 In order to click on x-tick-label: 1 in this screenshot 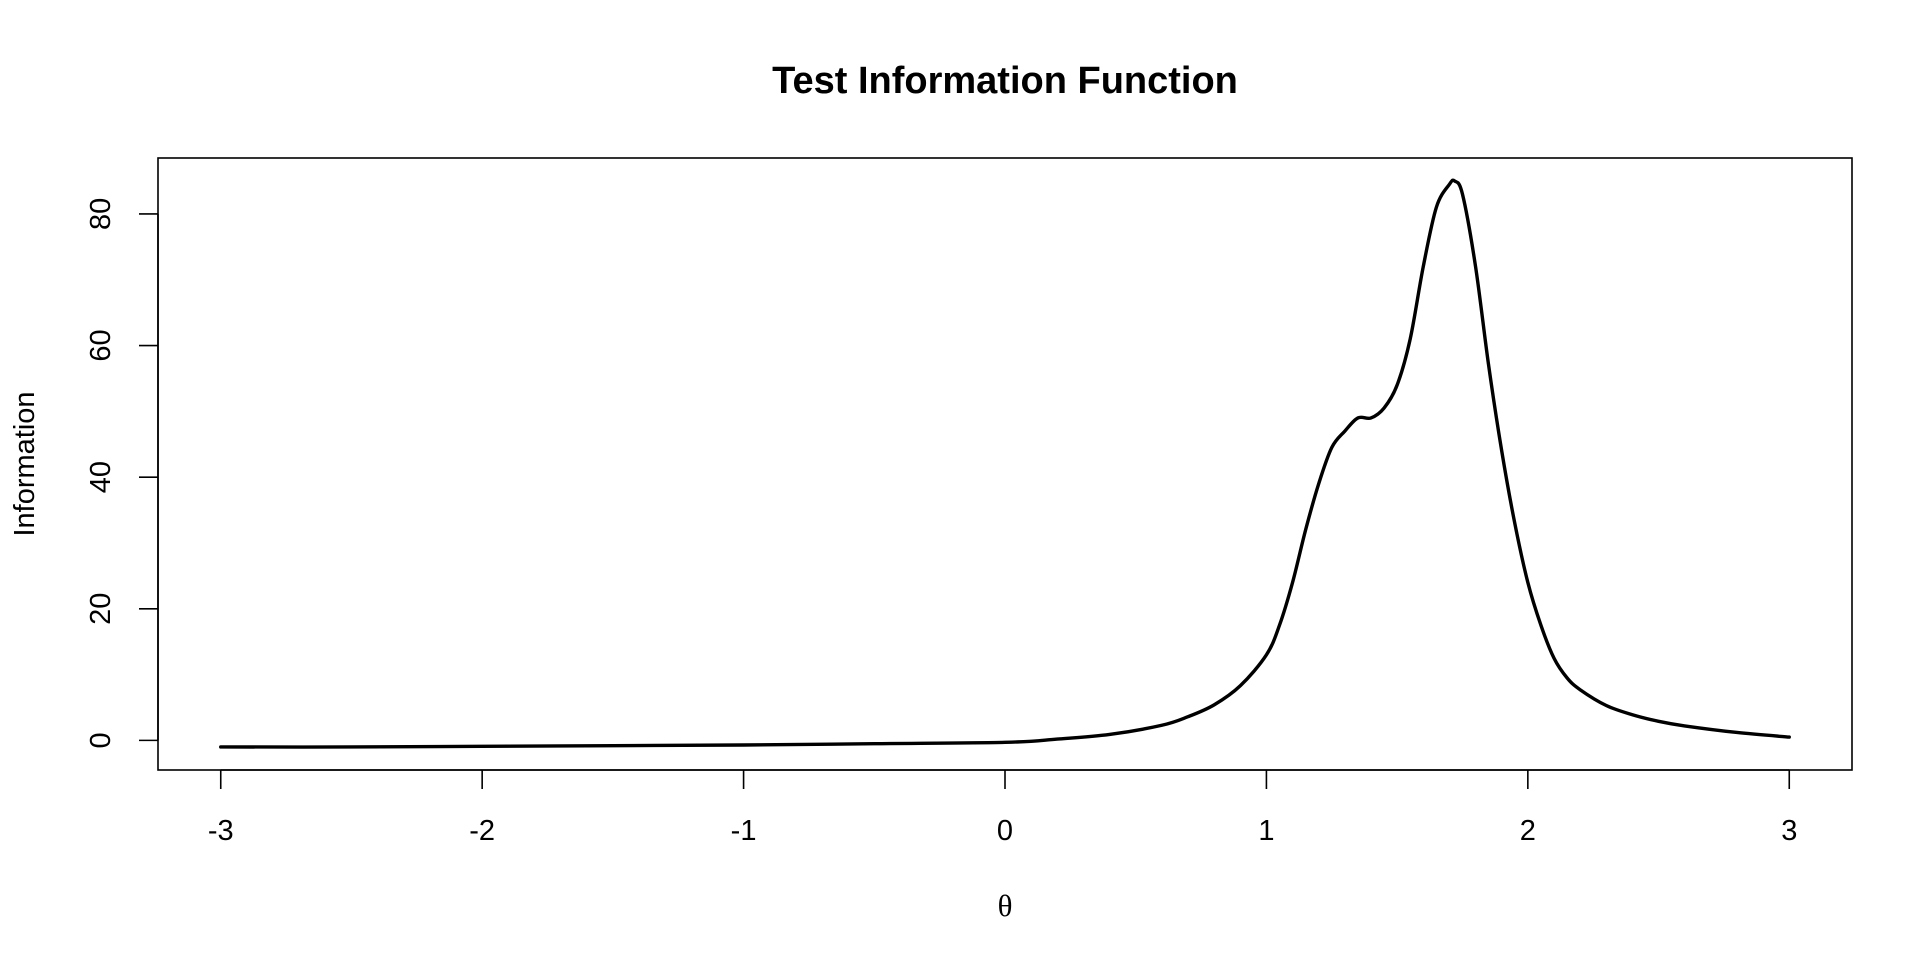, I will do `click(1266, 831)`.